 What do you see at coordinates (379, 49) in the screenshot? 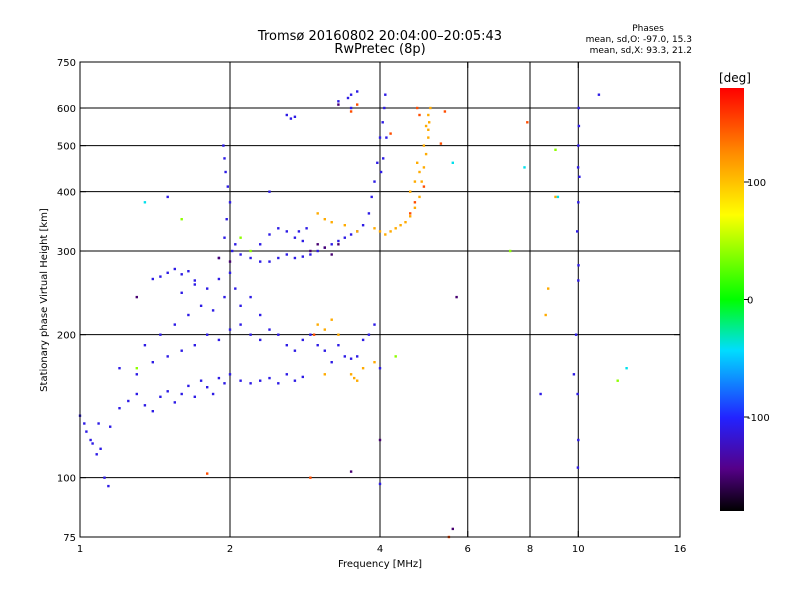
I see `chart-subtitle: RwPretec (8p)` at bounding box center [379, 49].